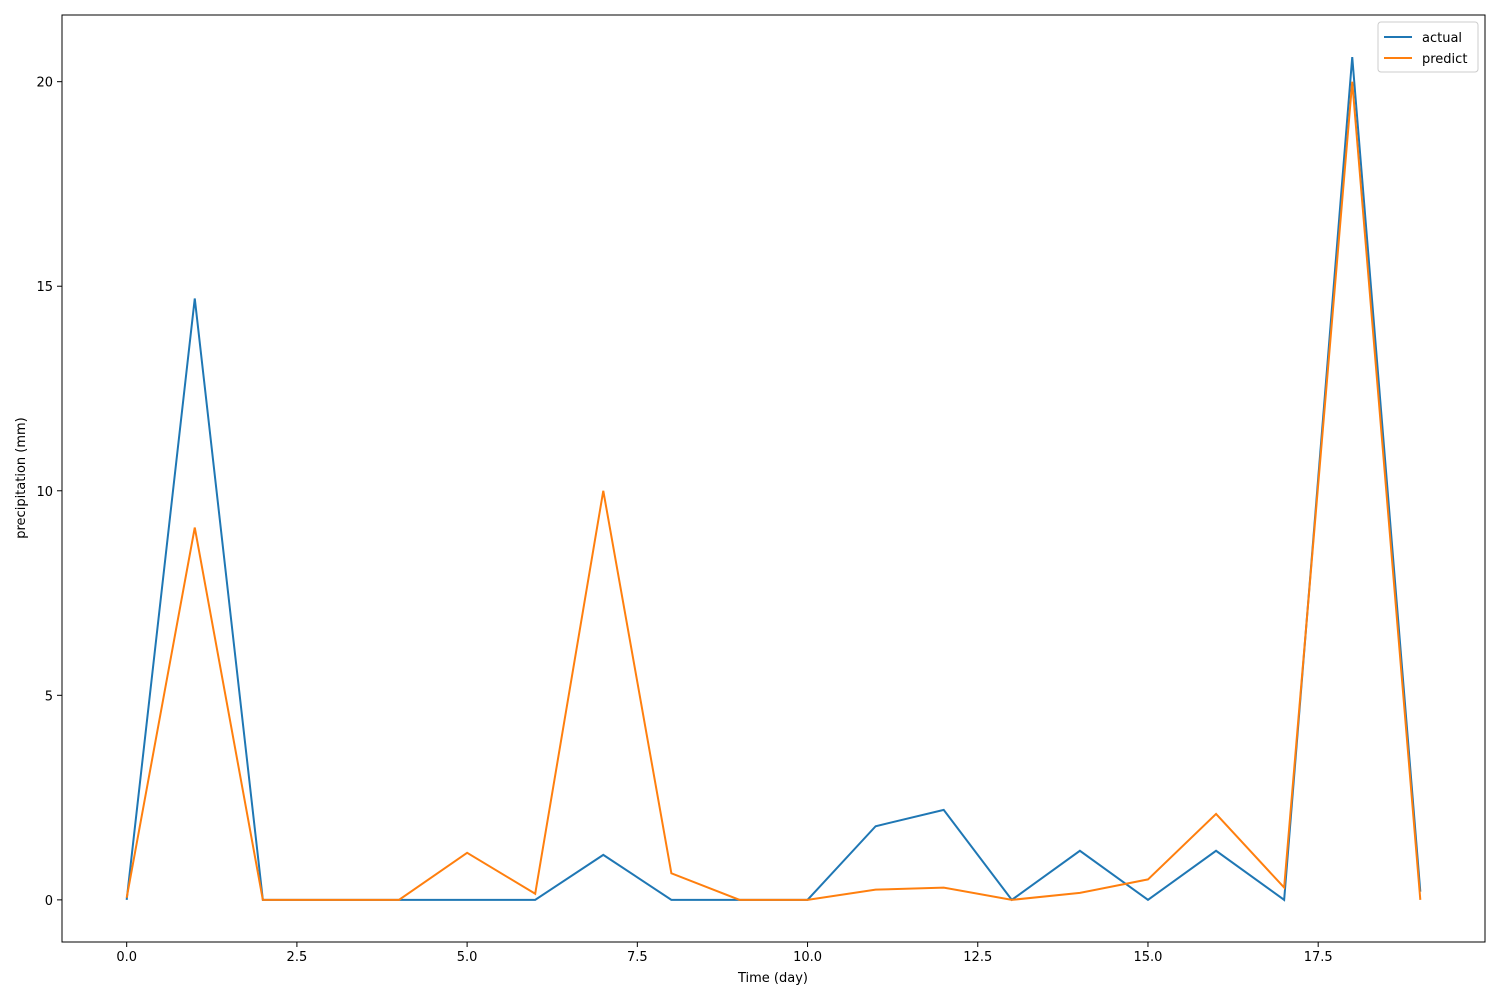 The width and height of the screenshot is (1500, 1000). I want to click on x-tick-label: 17.5, so click(1318, 957).